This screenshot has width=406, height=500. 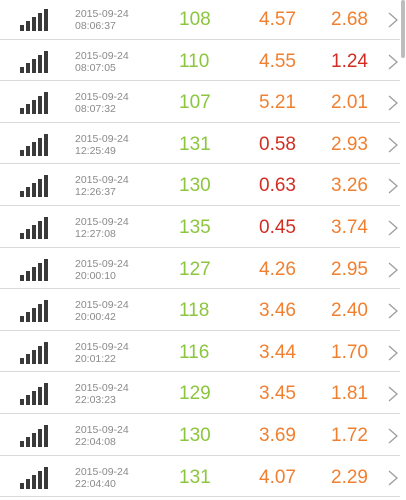 What do you see at coordinates (194, 61) in the screenshot?
I see `item-value-1: 110` at bounding box center [194, 61].